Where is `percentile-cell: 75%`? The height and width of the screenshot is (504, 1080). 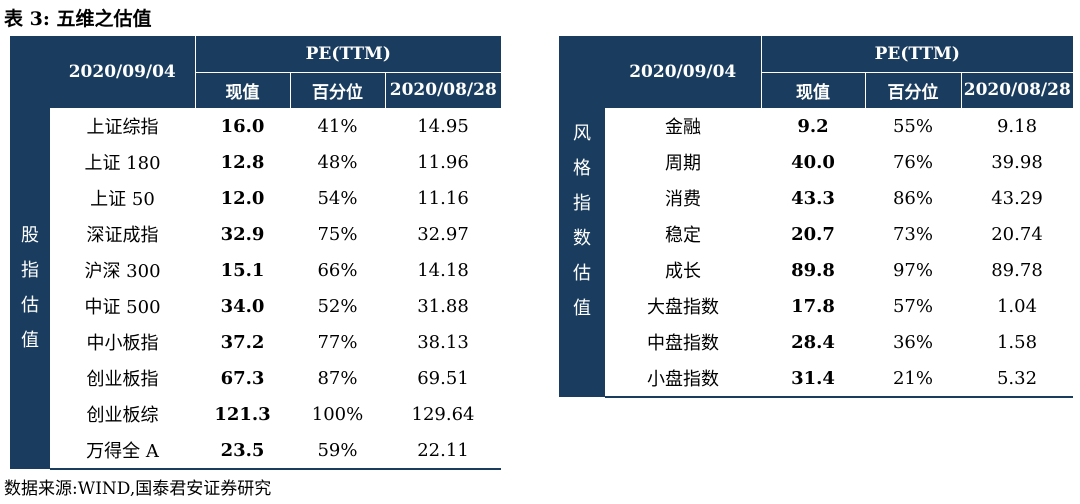
percentile-cell: 75% is located at coordinates (337, 234).